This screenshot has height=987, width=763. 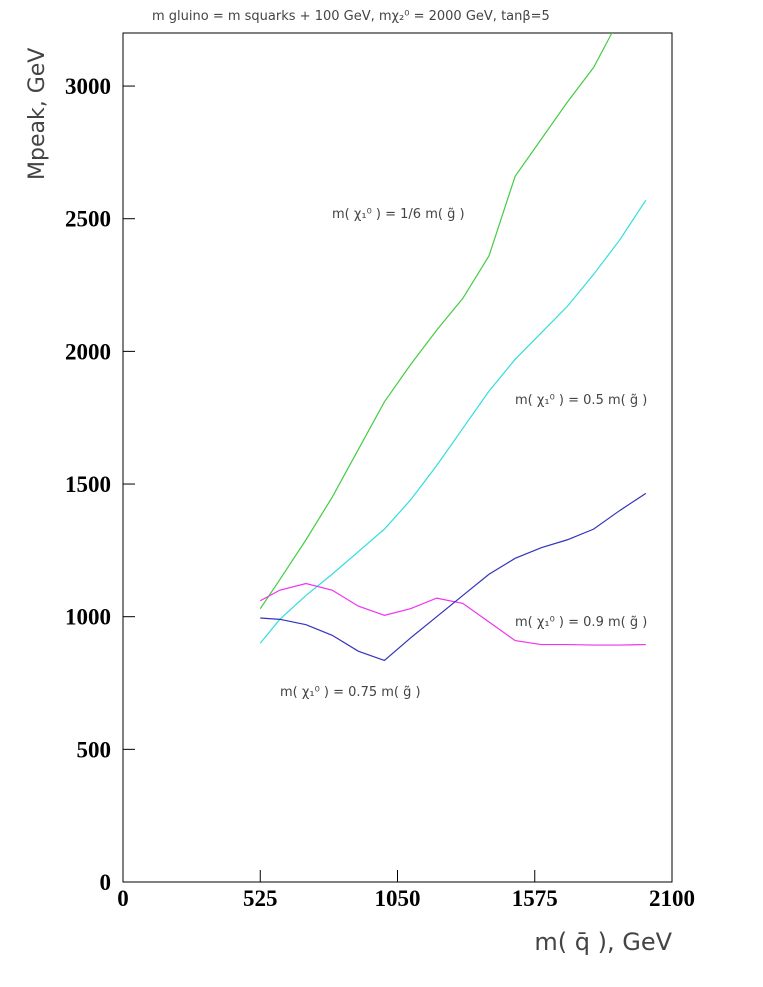 What do you see at coordinates (88, 351) in the screenshot?
I see `y-tick-label: 2000` at bounding box center [88, 351].